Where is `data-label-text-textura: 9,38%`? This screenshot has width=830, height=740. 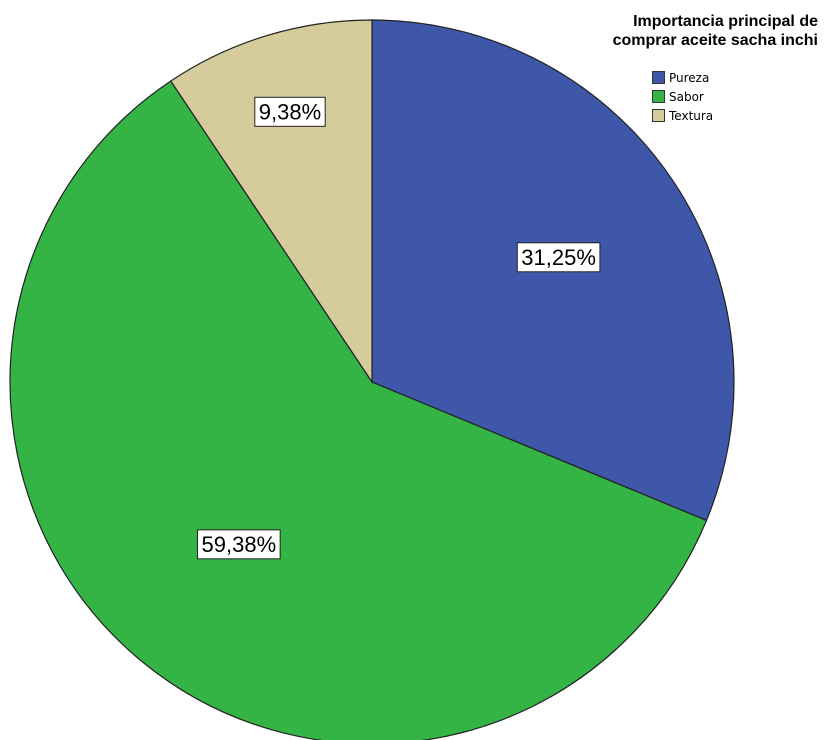 data-label-text-textura: 9,38% is located at coordinates (290, 111).